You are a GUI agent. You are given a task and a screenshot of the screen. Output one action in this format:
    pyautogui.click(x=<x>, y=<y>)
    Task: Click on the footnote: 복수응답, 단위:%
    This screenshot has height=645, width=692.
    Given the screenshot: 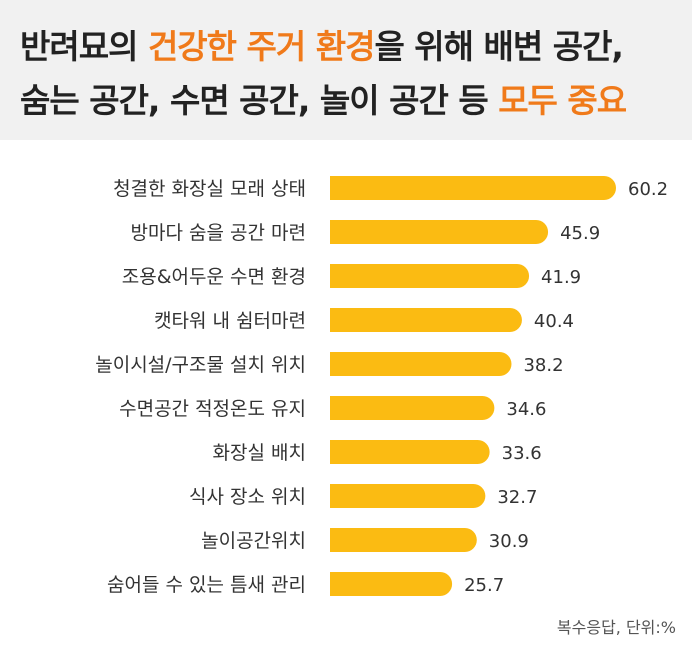 What is the action you would take?
    pyautogui.click(x=616, y=627)
    